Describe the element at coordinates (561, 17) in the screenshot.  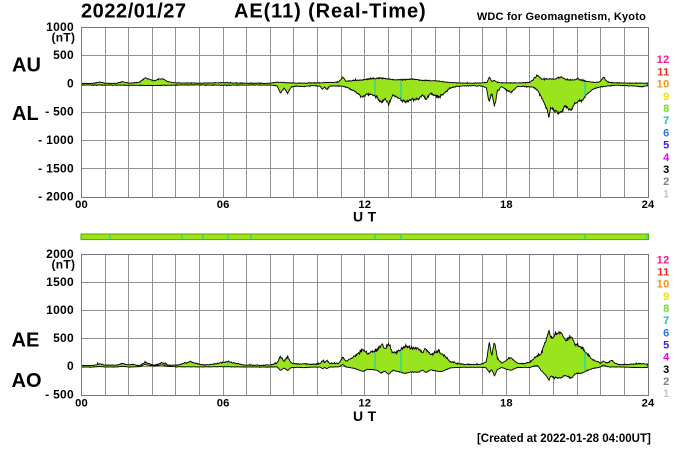
I see `svg-text: WDC for Geomagnetism, Kyoto` at that location.